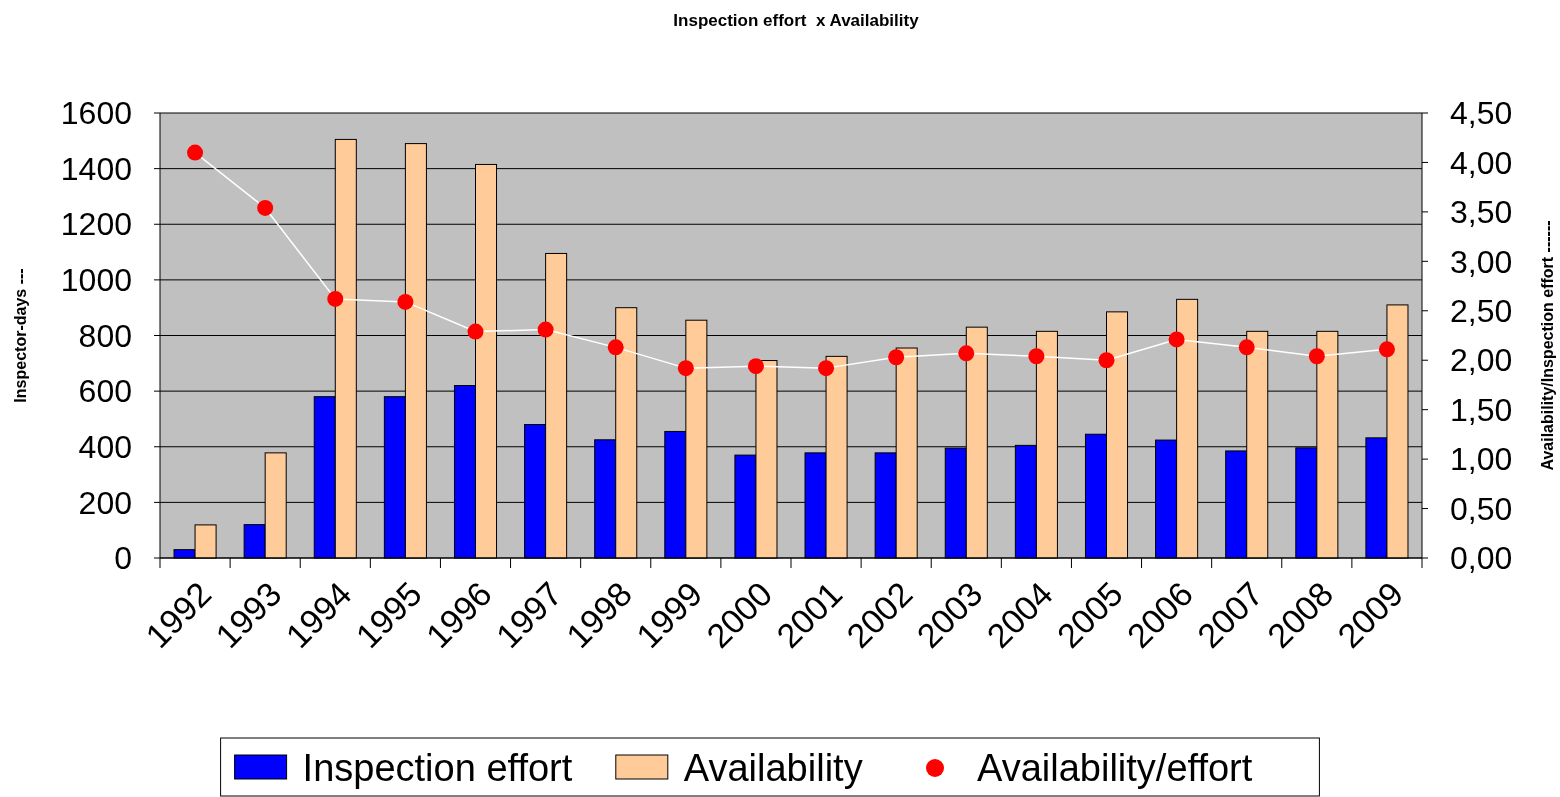  What do you see at coordinates (1481, 113) in the screenshot?
I see `y2-tick-label: 4,50` at bounding box center [1481, 113].